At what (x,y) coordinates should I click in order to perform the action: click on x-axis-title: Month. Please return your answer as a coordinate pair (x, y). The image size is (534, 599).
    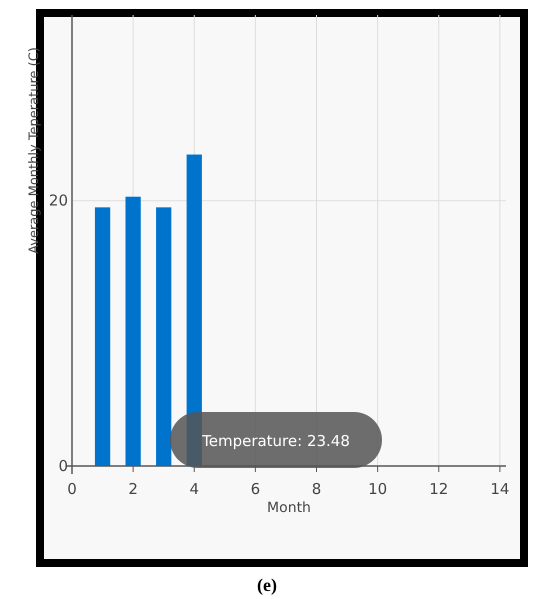
    Looking at the image, I should click on (289, 508).